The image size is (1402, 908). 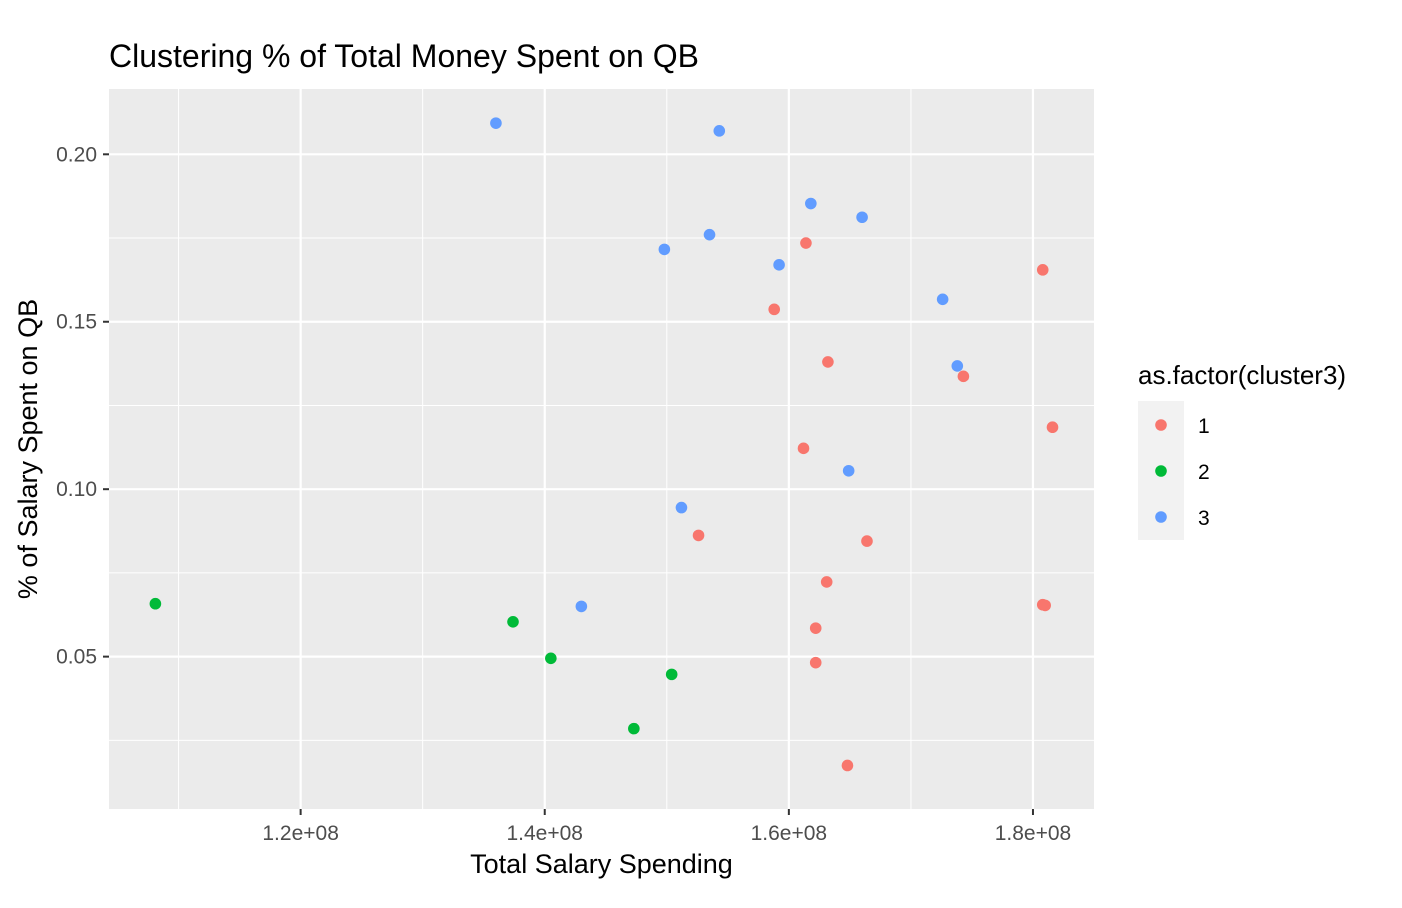 I want to click on x-tick-label: 1.4e+08, so click(x=544, y=833).